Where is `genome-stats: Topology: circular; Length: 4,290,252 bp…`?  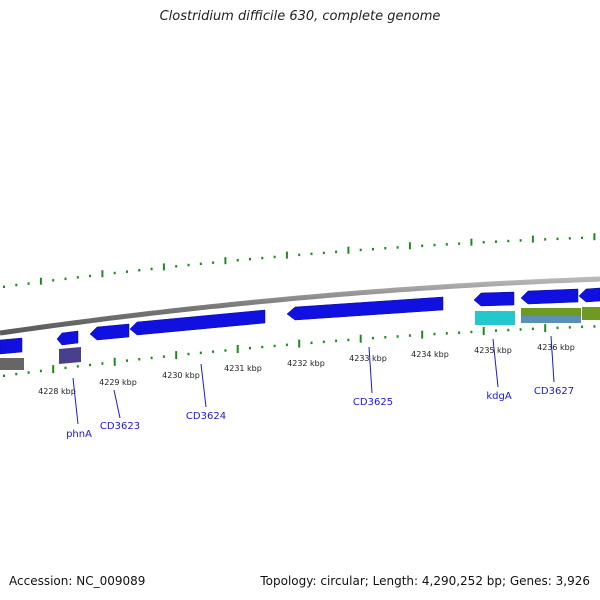 genome-stats: Topology: circular; Length: 4,290,252 bp… is located at coordinates (425, 581).